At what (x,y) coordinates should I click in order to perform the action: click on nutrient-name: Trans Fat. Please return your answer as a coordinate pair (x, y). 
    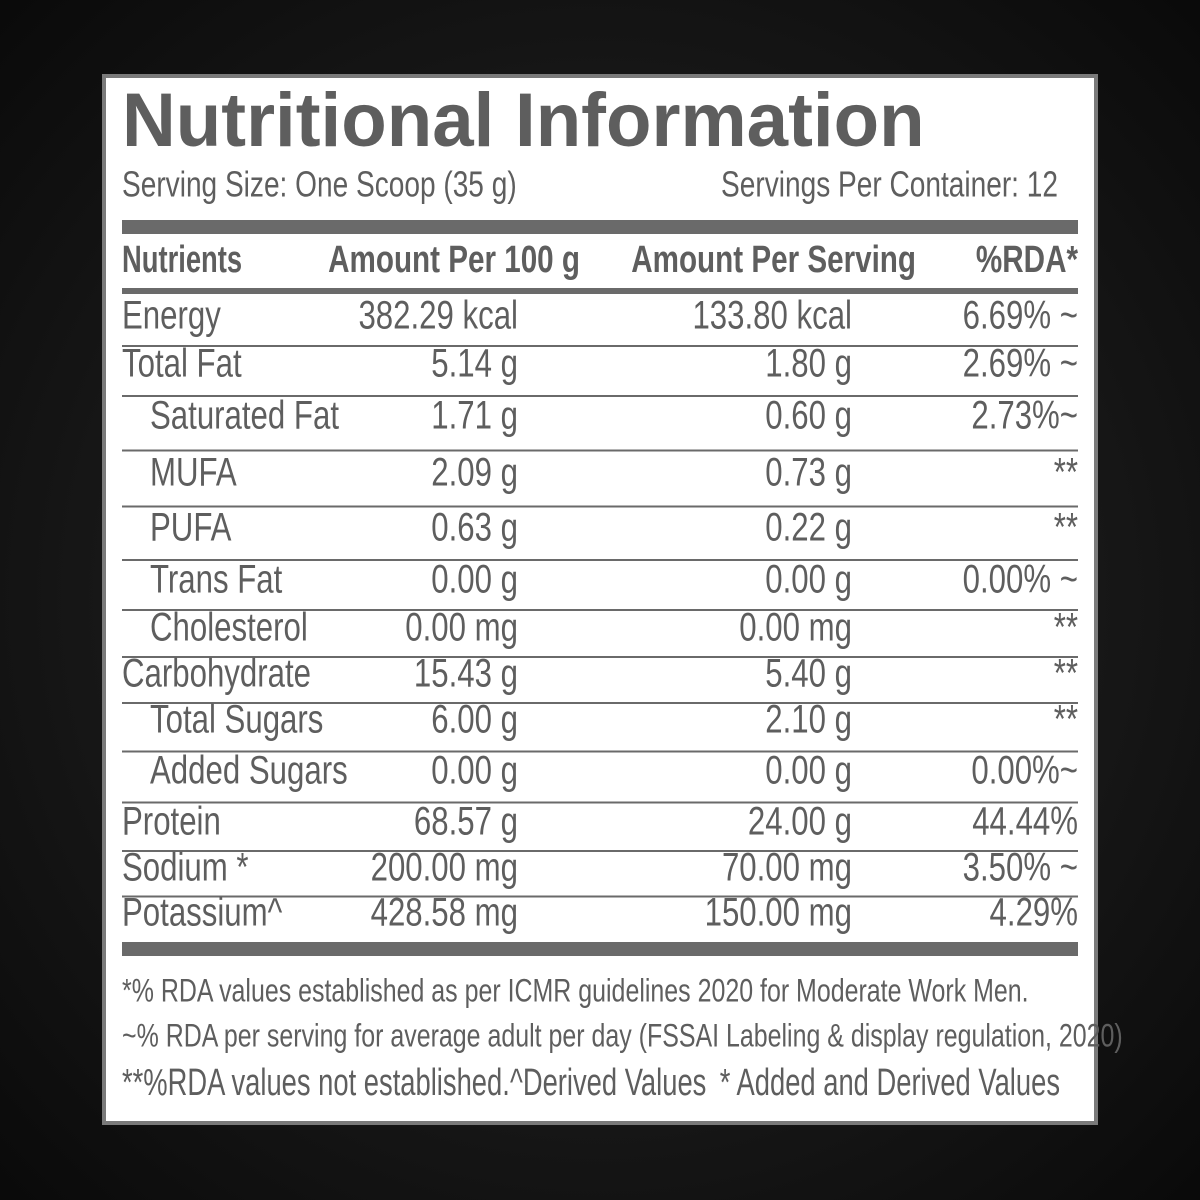
    Looking at the image, I should click on (216, 579).